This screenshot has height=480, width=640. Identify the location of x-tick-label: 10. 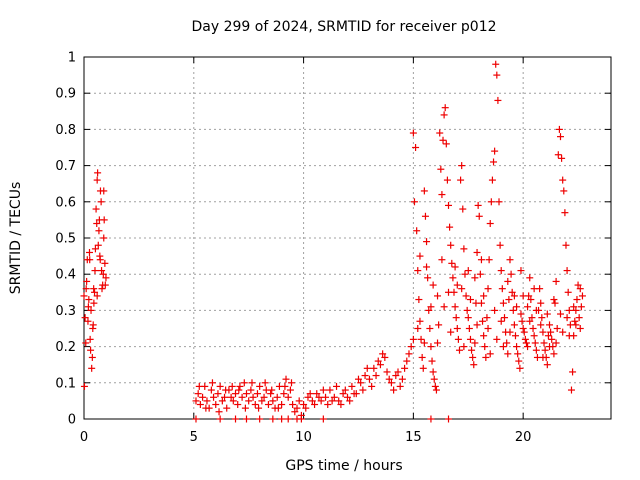
(303, 437).